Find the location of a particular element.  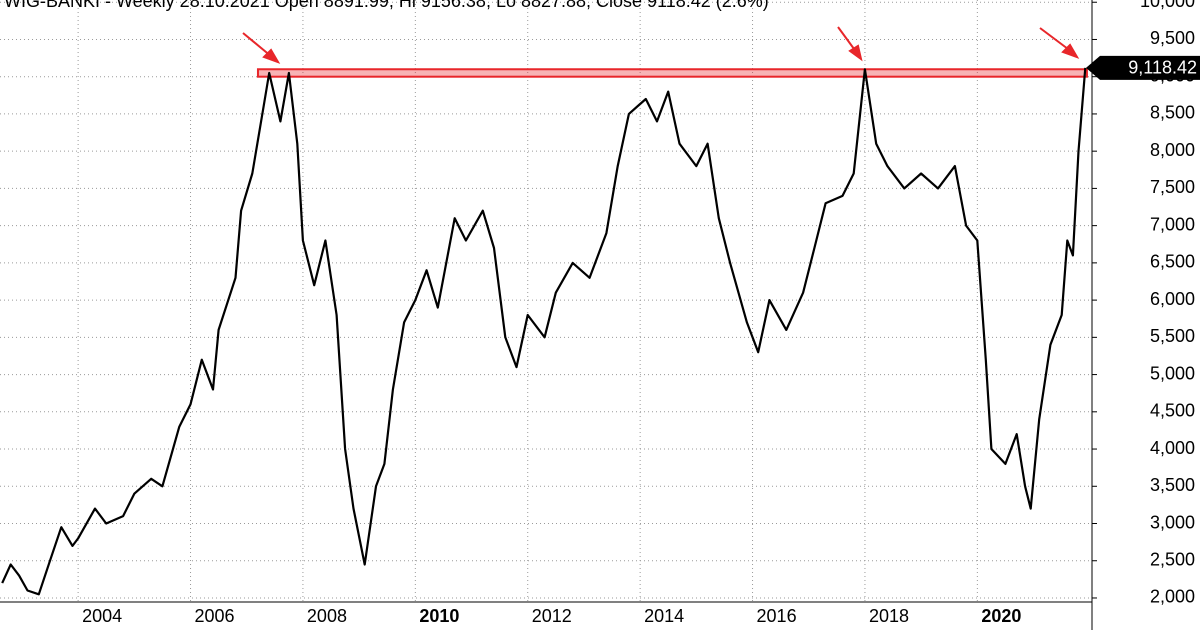

y-tick-label: 8,000 is located at coordinates (1172, 150).